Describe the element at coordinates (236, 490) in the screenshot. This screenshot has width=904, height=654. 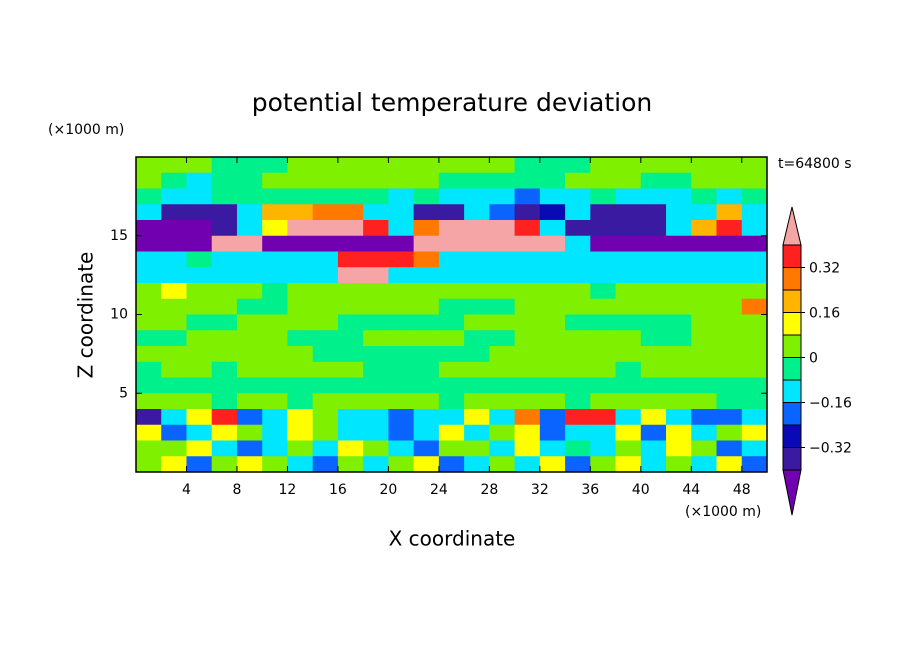
I see `x-tick-label: 8` at that location.